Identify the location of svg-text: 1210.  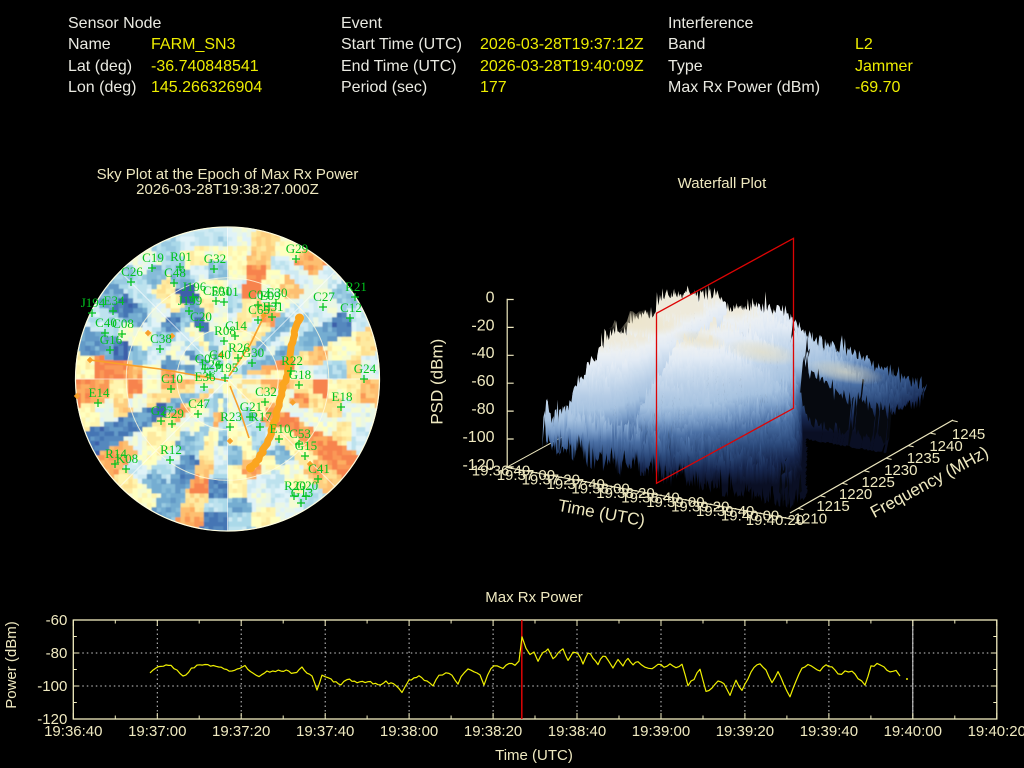
(810, 518).